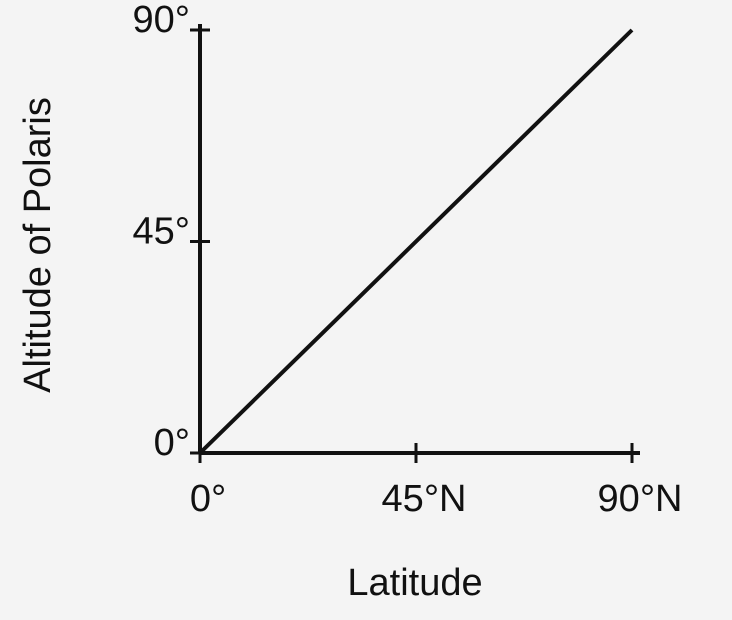 Image resolution: width=732 pixels, height=620 pixels. I want to click on x-axis-label: Latitude, so click(414, 583).